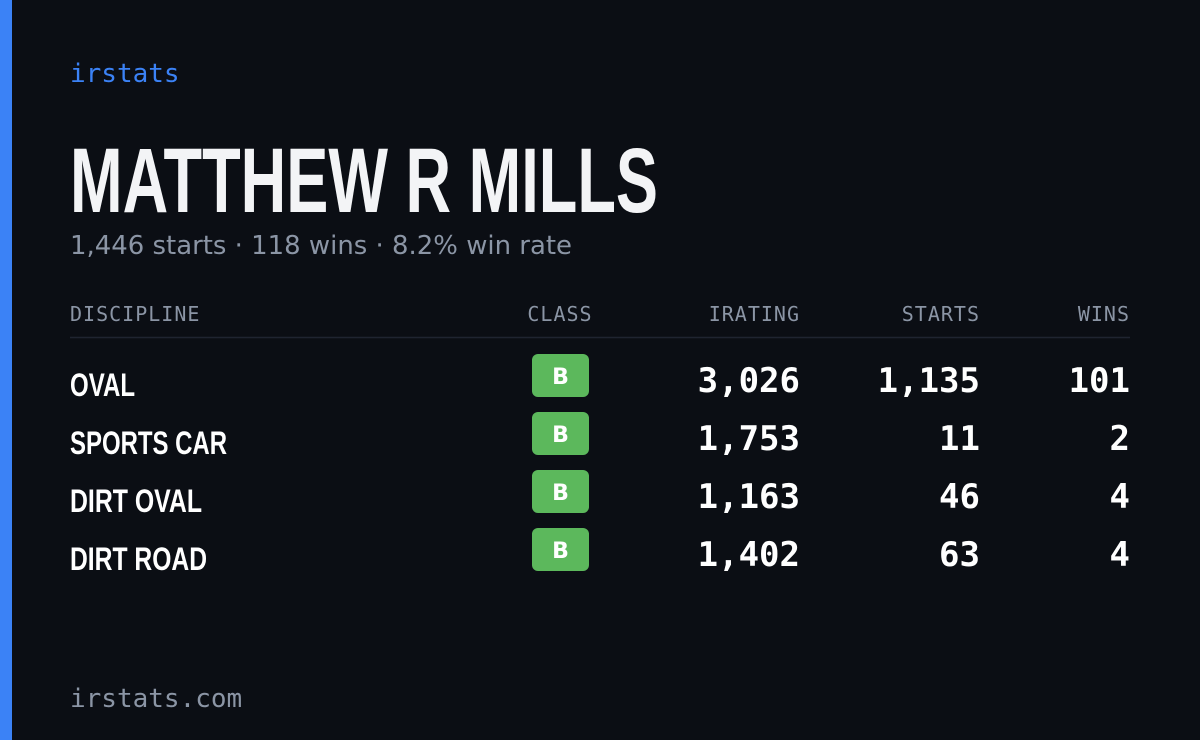 This screenshot has width=1200, height=740. I want to click on footer: irstats.com, so click(156, 699).